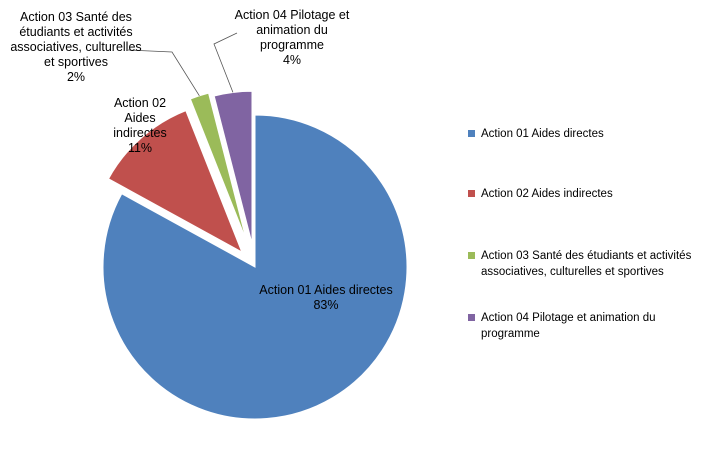  I want to click on leader-lines, so click(182, 64).